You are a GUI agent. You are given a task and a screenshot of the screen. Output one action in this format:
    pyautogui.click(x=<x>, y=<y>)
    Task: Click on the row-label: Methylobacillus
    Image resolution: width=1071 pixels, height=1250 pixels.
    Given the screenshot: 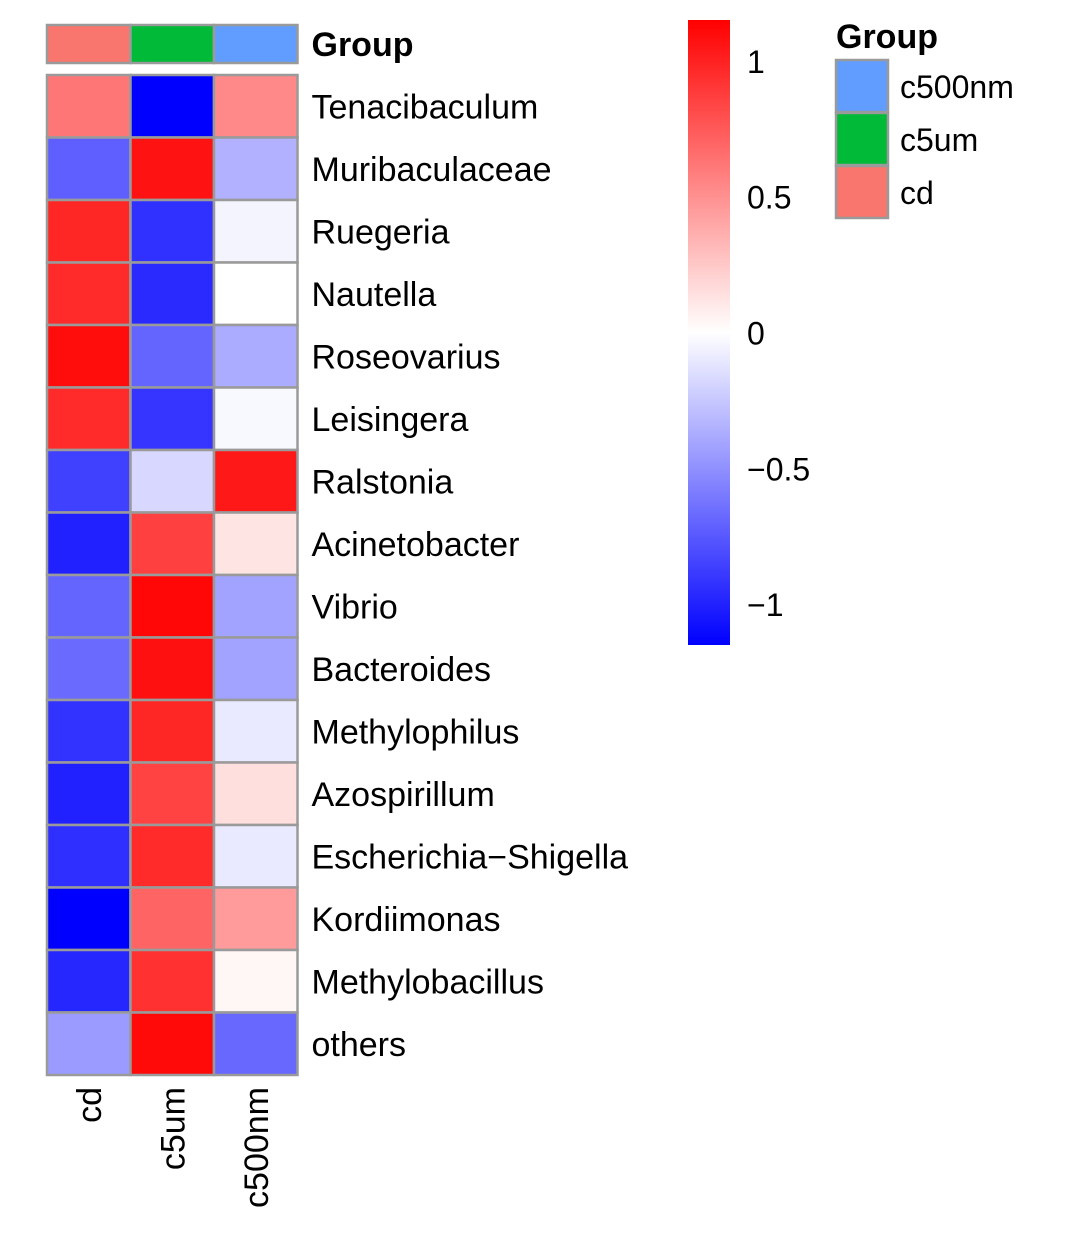 What is the action you would take?
    pyautogui.click(x=428, y=982)
    